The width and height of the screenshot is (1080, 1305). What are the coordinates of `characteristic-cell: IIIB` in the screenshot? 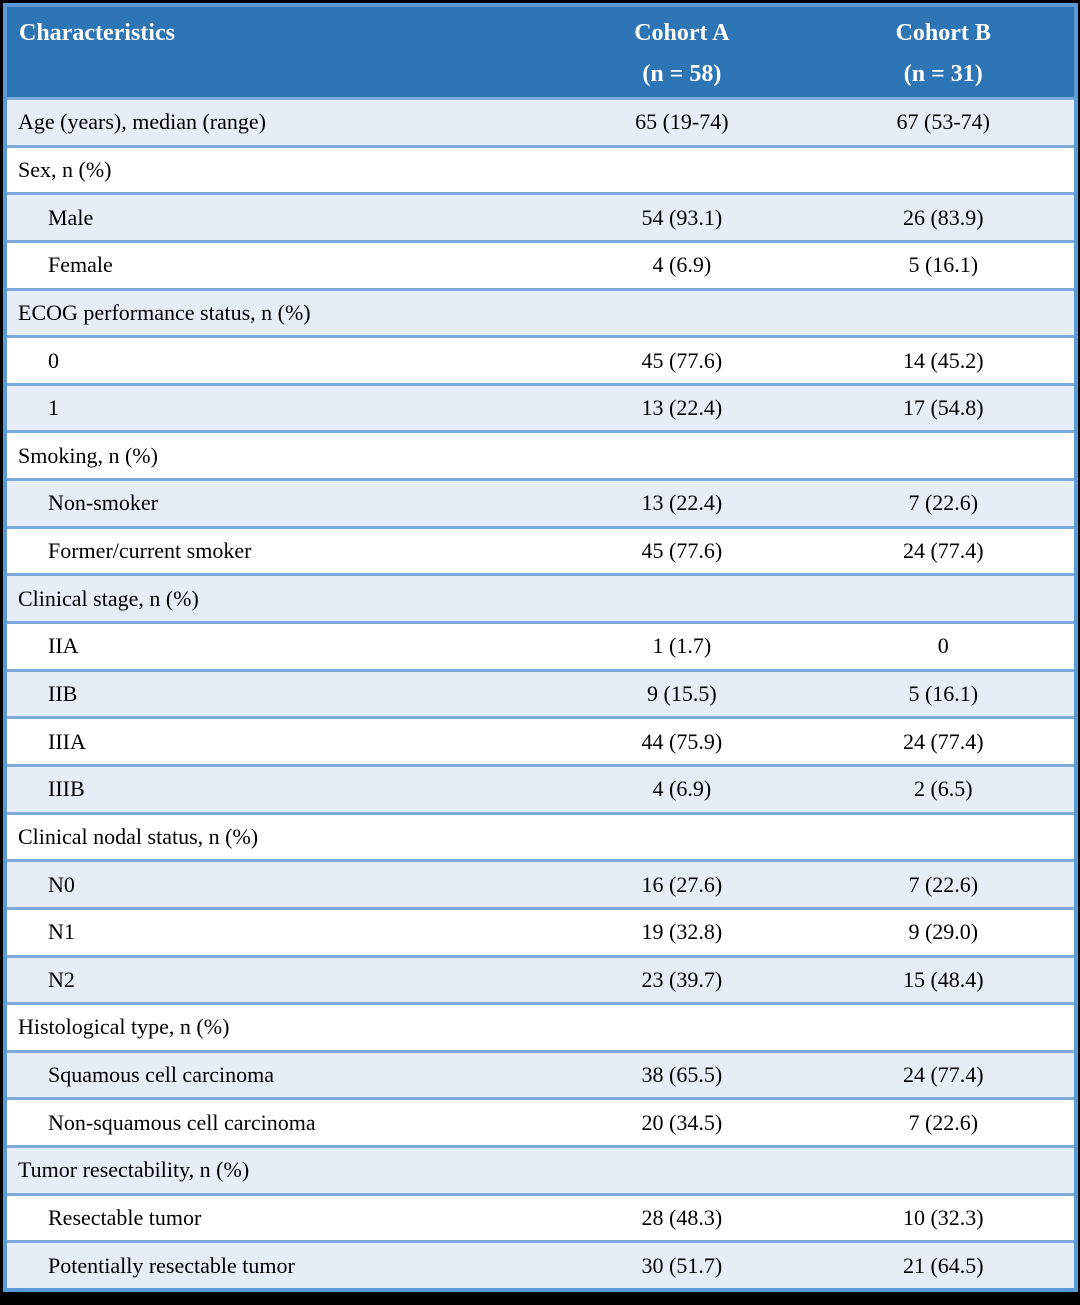 It's located at (66, 789).